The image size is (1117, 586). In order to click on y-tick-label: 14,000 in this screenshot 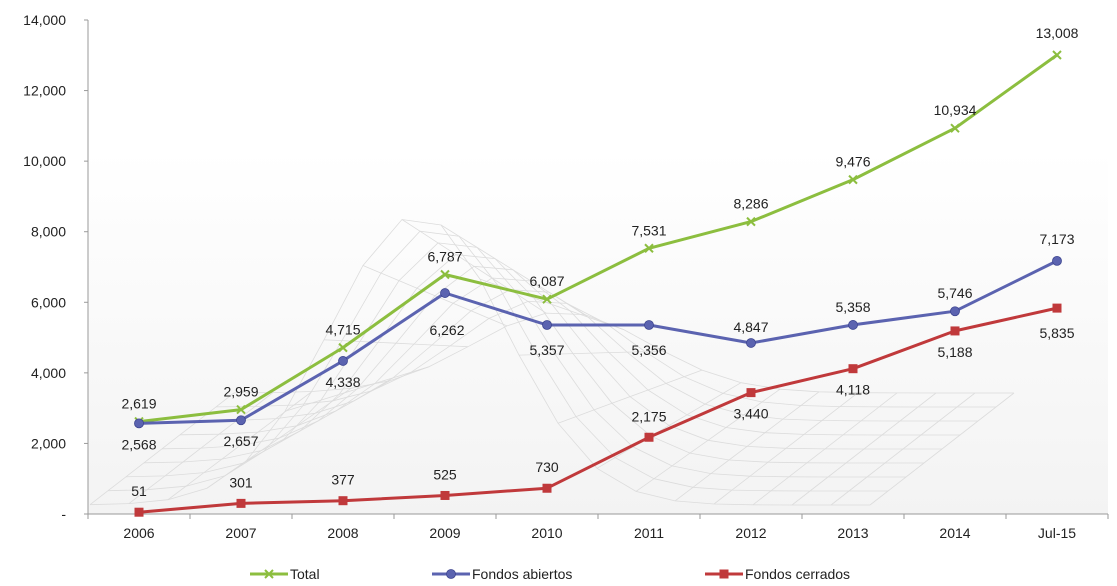, I will do `click(44, 20)`.